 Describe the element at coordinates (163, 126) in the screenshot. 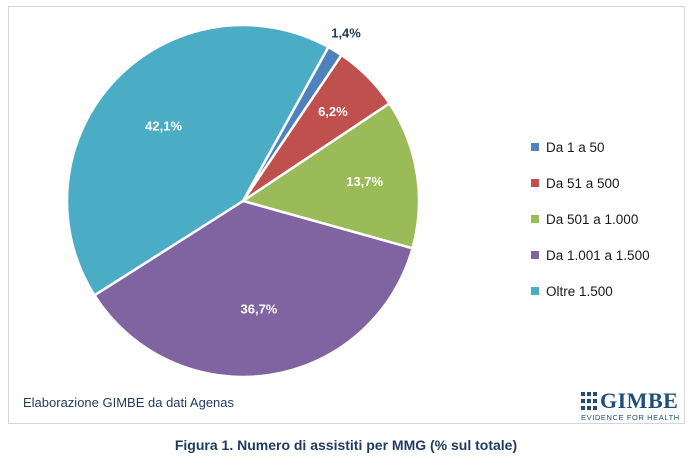

I see `slice-data-label: 42,1%` at that location.